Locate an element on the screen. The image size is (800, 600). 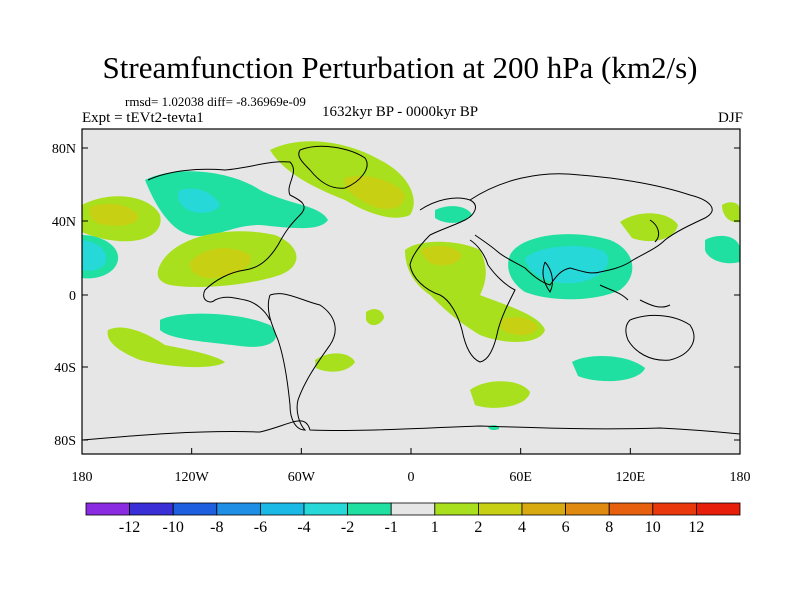
colorbar-label: 2 is located at coordinates (478, 527).